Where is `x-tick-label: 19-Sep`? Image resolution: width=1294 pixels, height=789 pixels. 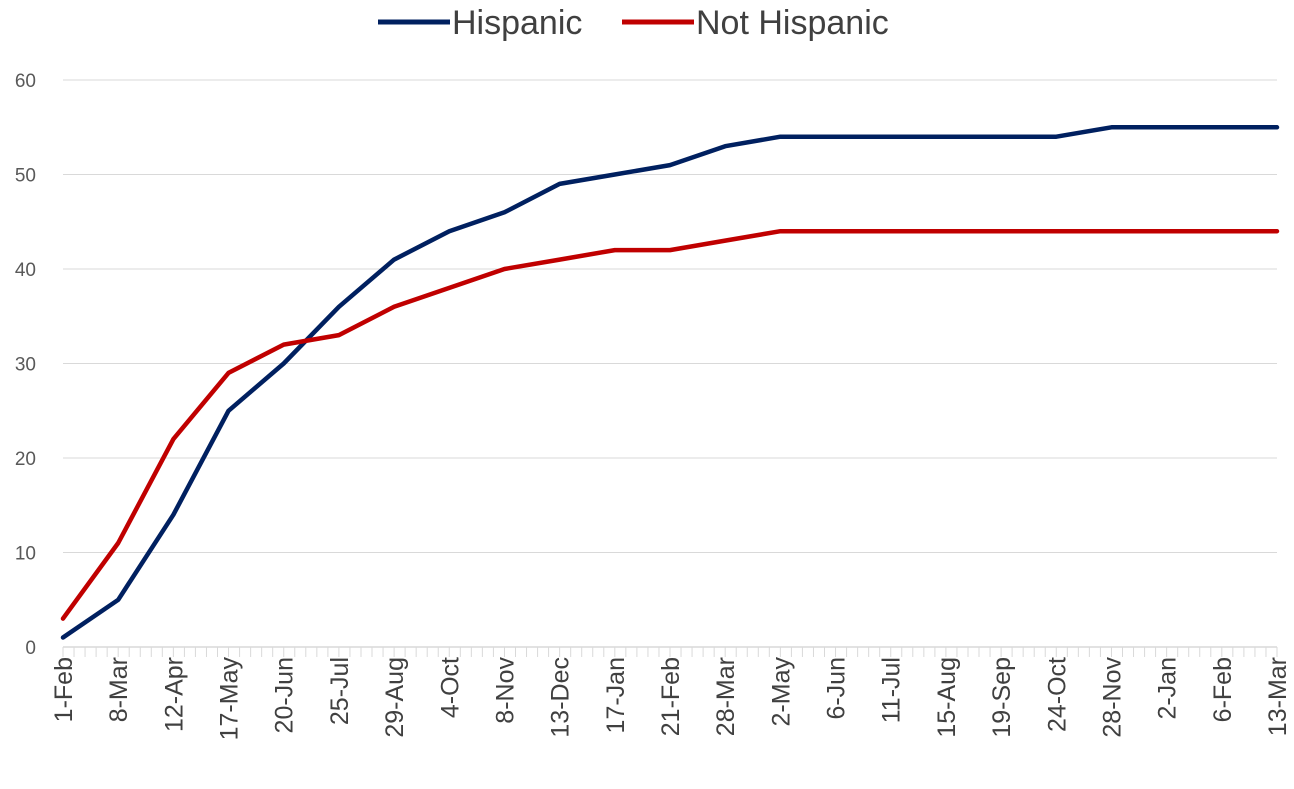 x-tick-label: 19-Sep is located at coordinates (1002, 697).